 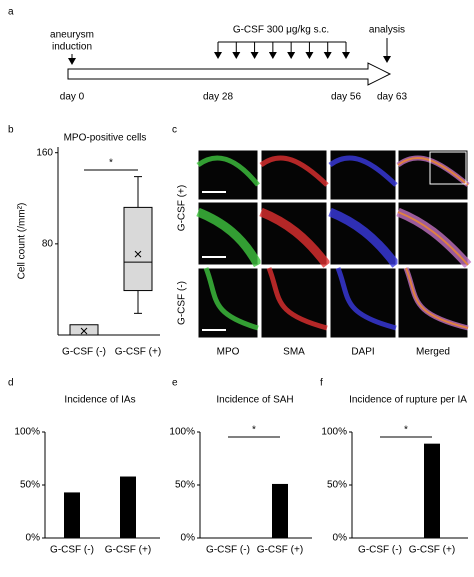 I want to click on inset-box, so click(x=448, y=168).